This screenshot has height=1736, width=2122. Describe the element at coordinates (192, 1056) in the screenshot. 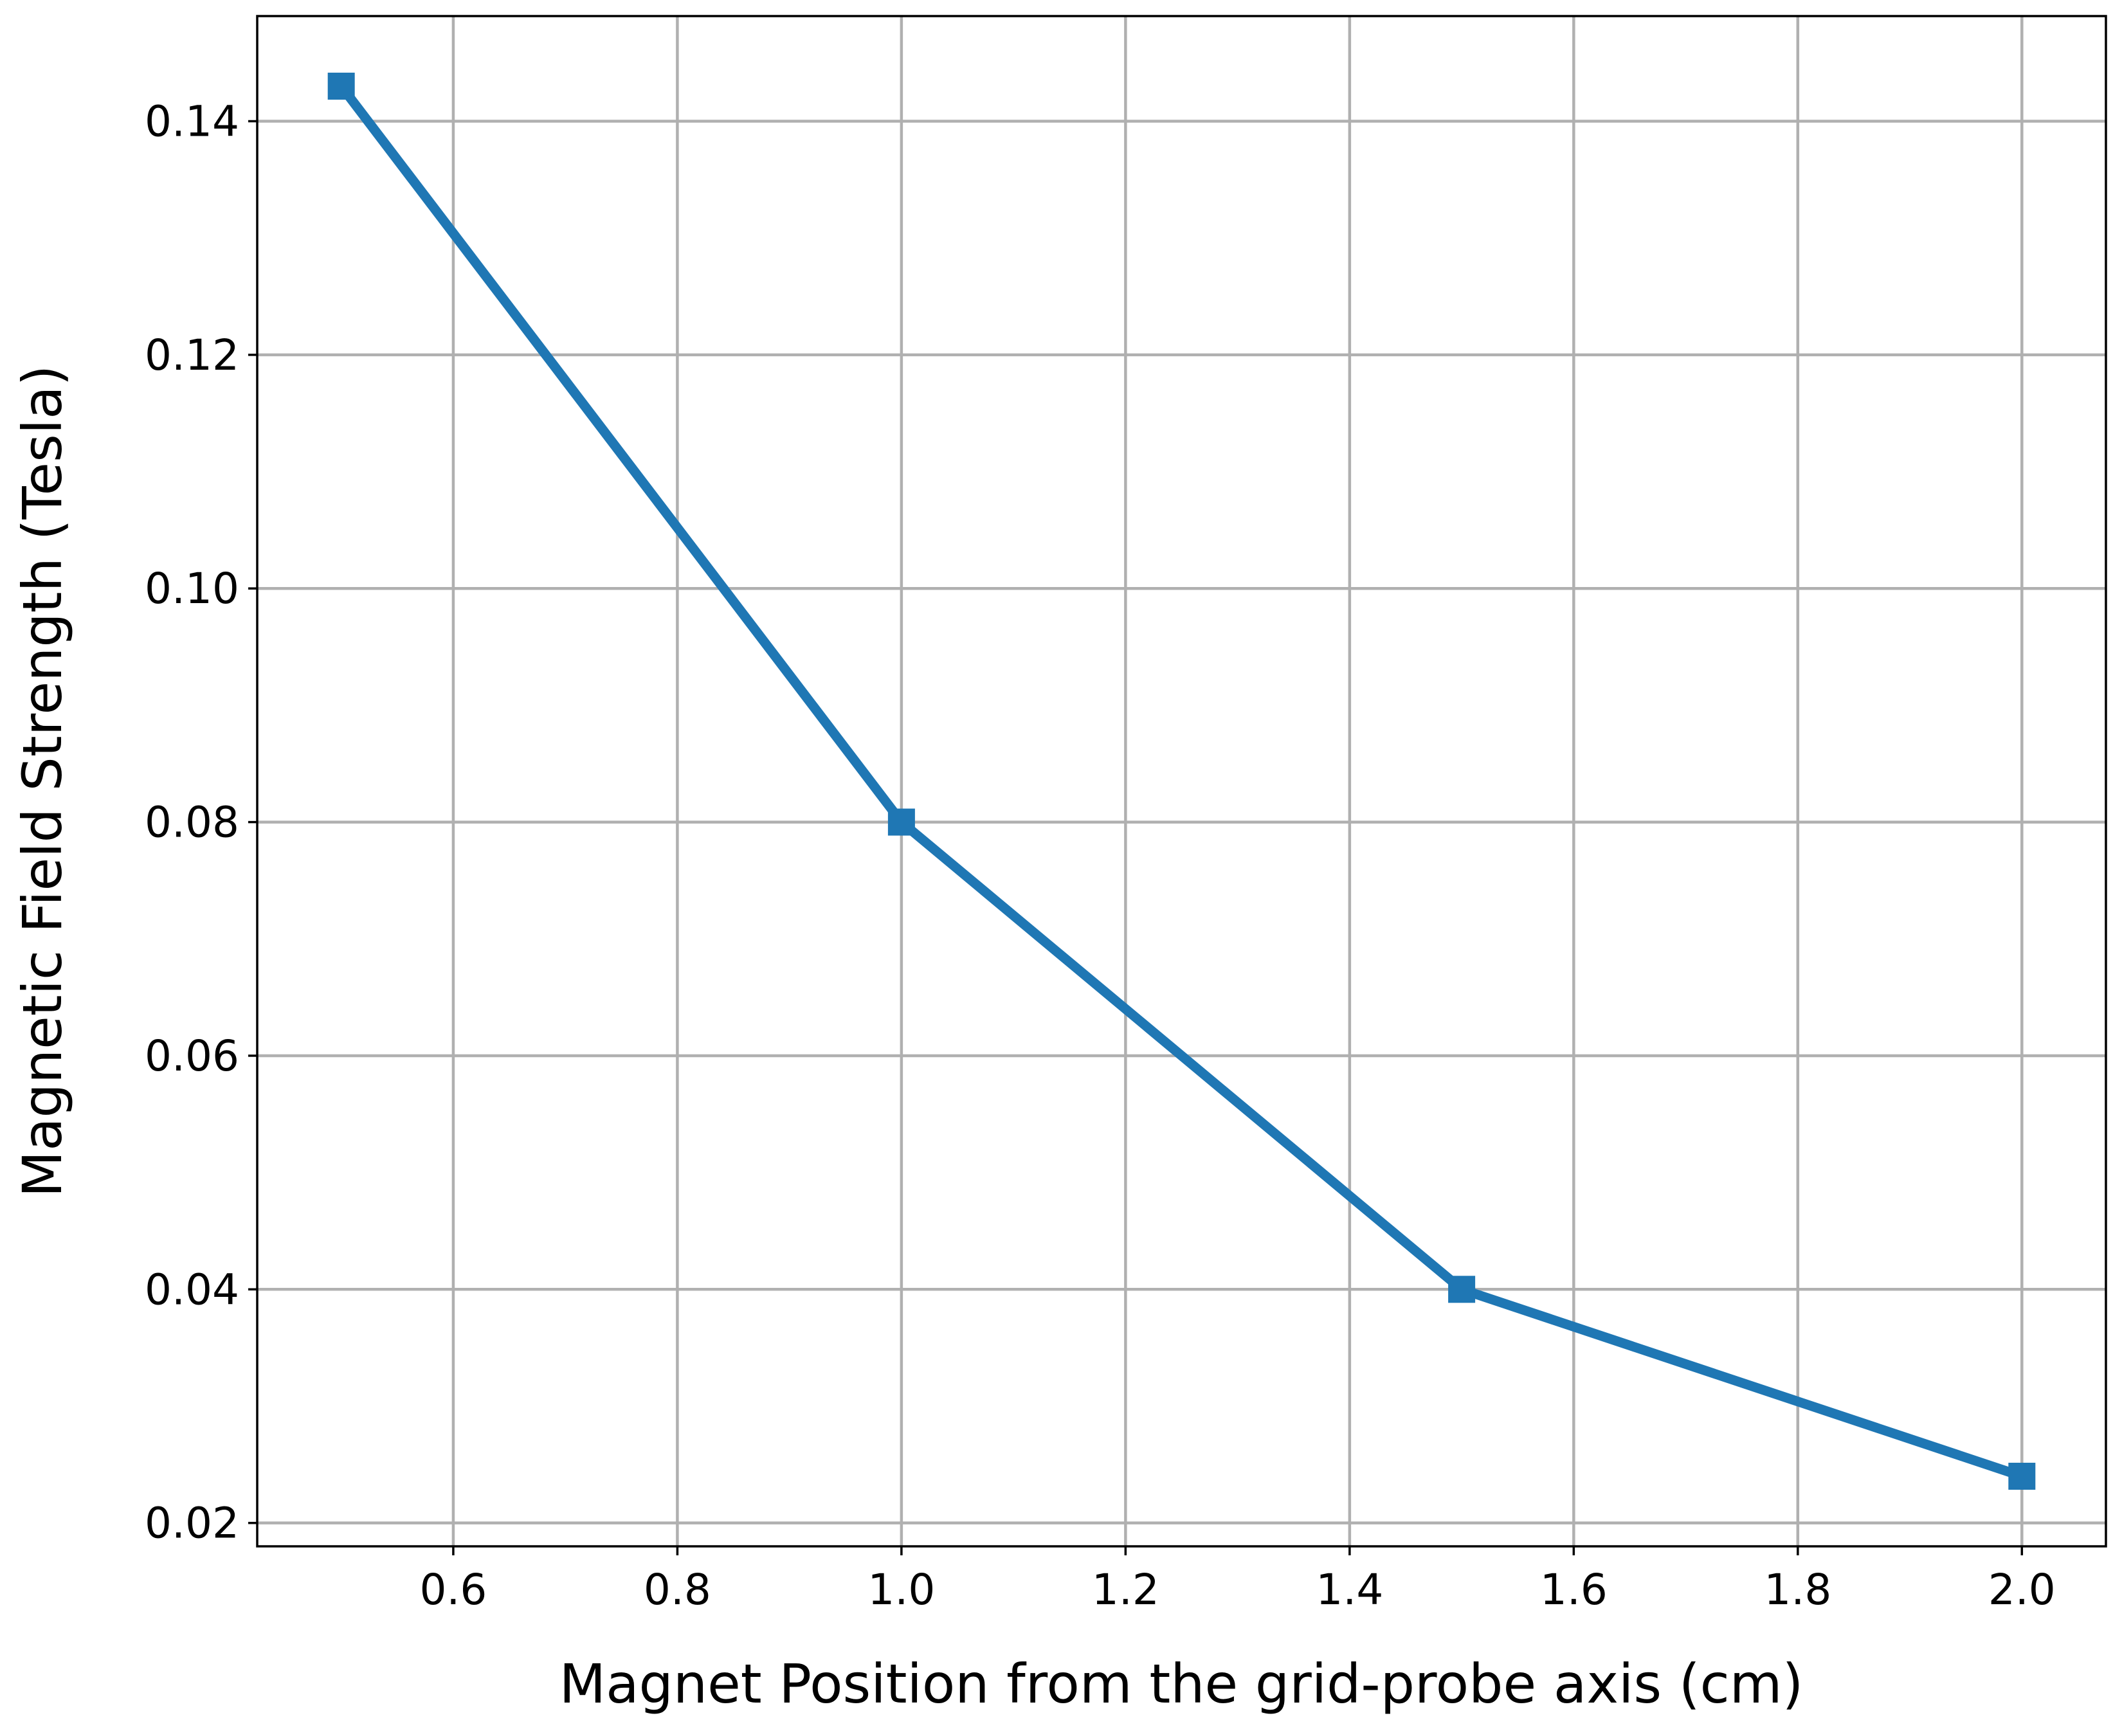

I see `y-tick-label: 0.06` at that location.